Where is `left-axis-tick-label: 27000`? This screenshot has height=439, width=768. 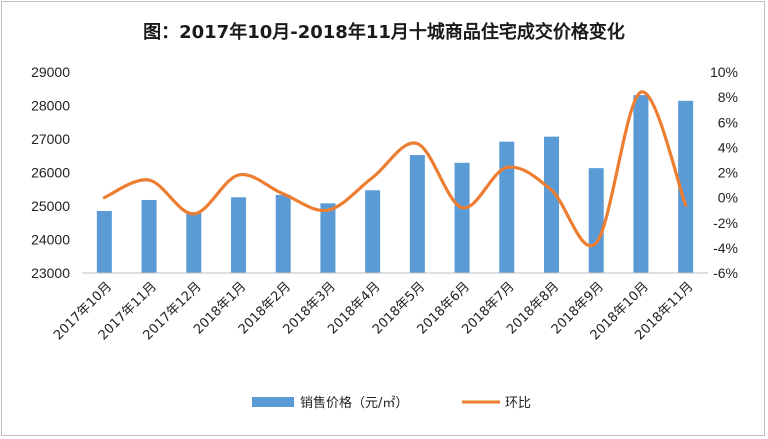
left-axis-tick-label: 27000 is located at coordinates (50, 139).